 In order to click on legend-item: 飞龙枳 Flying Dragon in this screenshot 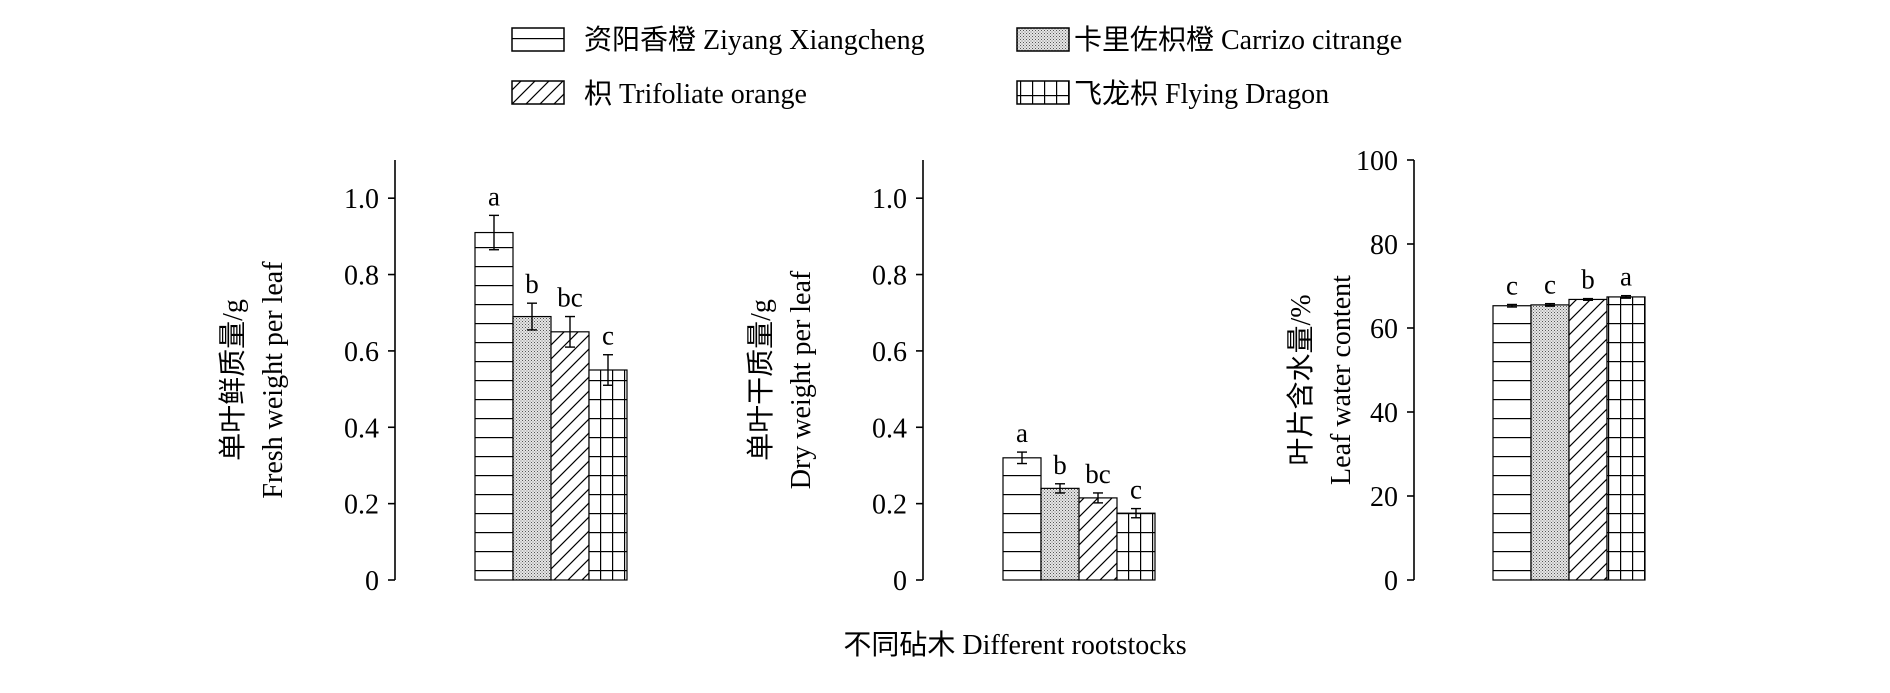, I will do `click(1172, 94)`.